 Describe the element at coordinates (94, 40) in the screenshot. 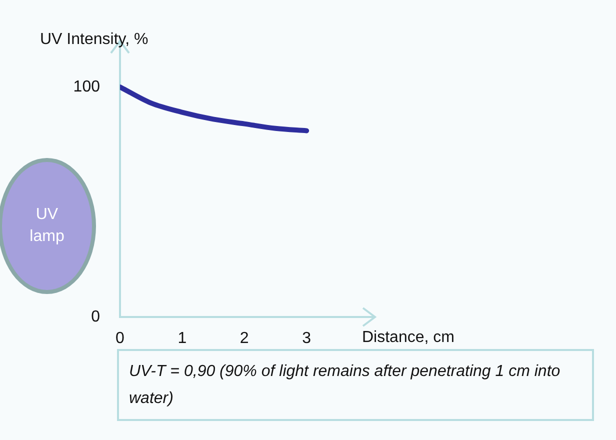

I see `y-axis-title: UV Intensity, %` at that location.